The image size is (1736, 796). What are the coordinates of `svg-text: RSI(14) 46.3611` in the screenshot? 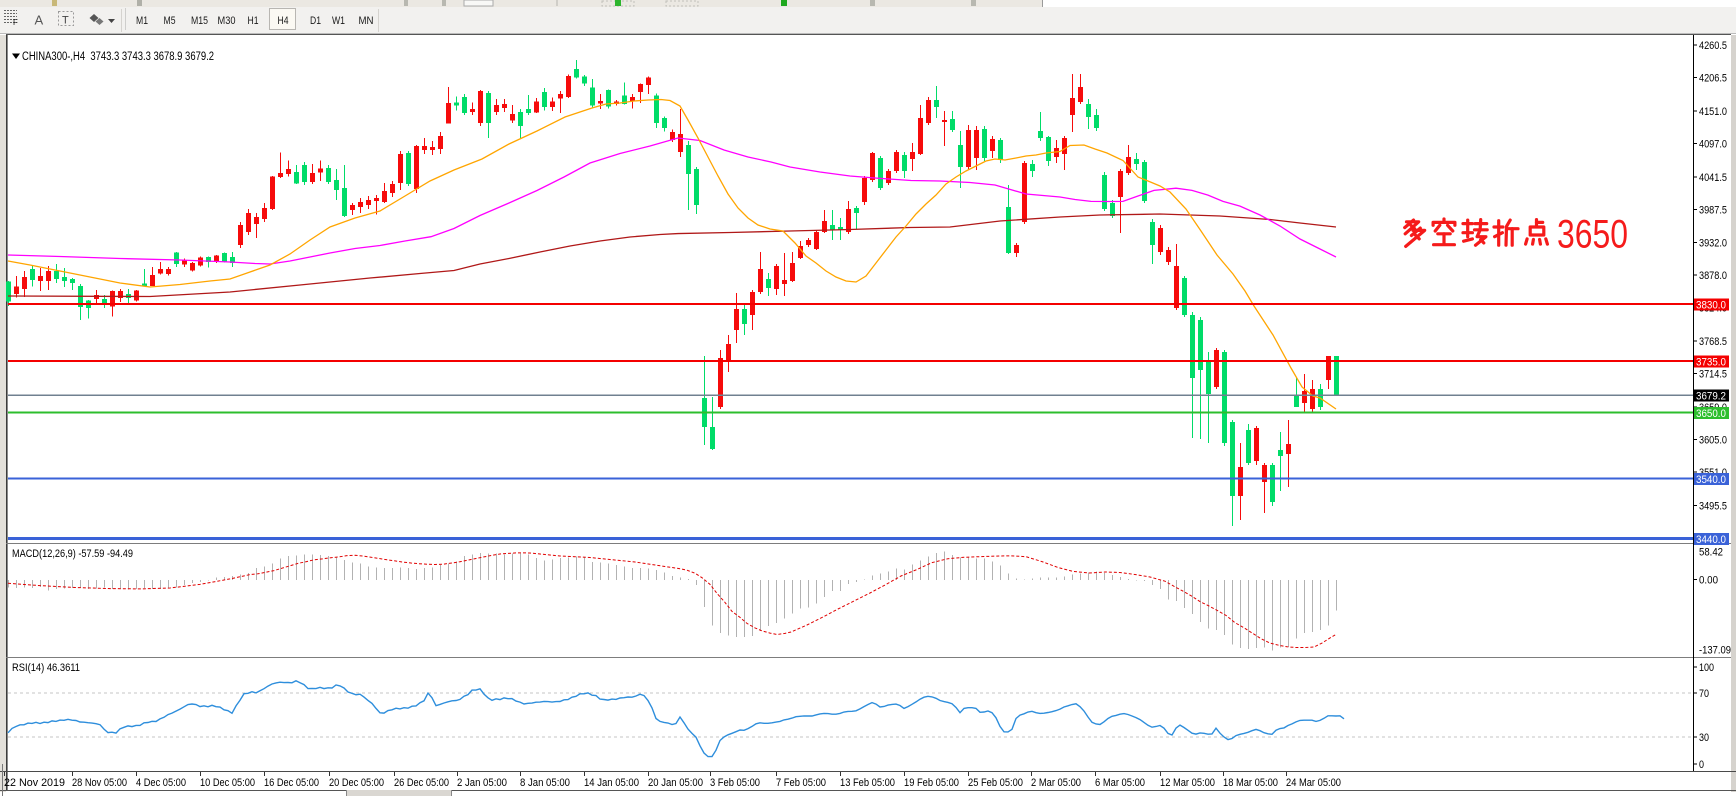 It's located at (46, 668).